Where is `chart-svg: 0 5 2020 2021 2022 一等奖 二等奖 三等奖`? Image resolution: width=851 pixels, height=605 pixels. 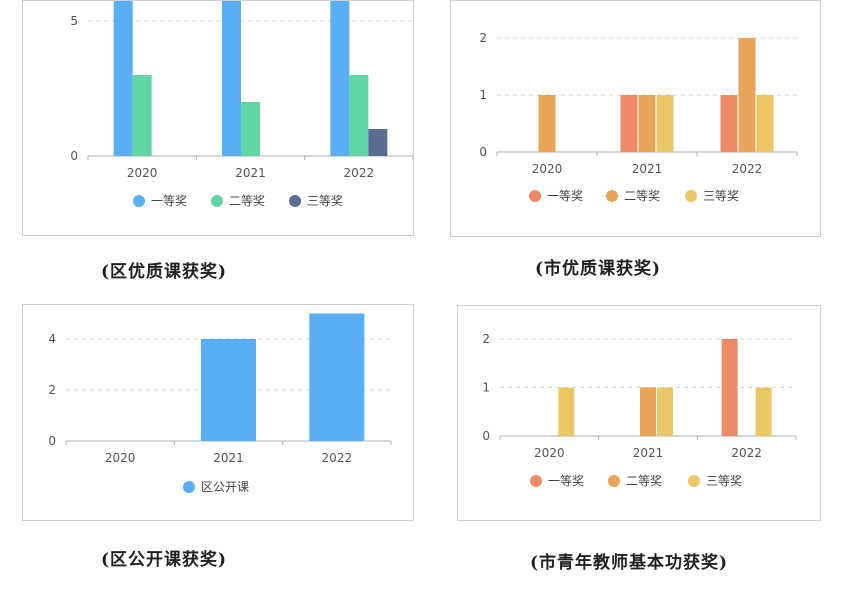
chart-svg: 0 5 2020 2021 2022 一等奖 二等奖 三等奖 is located at coordinates (241, 104).